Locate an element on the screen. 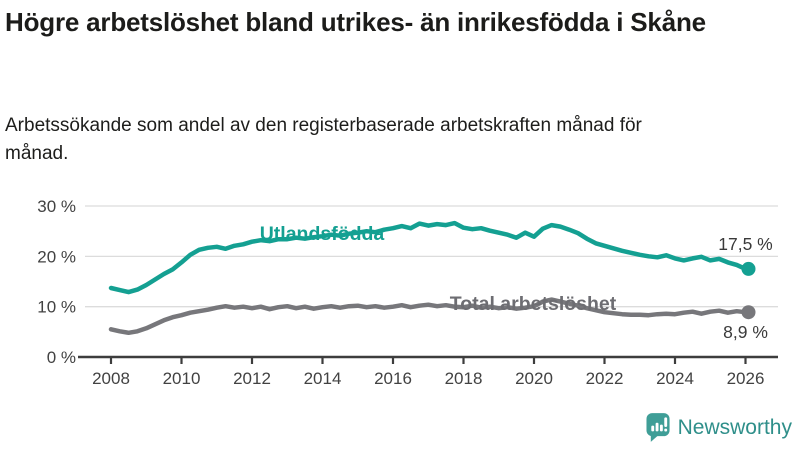  series-label: Total arbetslöshet is located at coordinates (533, 304).